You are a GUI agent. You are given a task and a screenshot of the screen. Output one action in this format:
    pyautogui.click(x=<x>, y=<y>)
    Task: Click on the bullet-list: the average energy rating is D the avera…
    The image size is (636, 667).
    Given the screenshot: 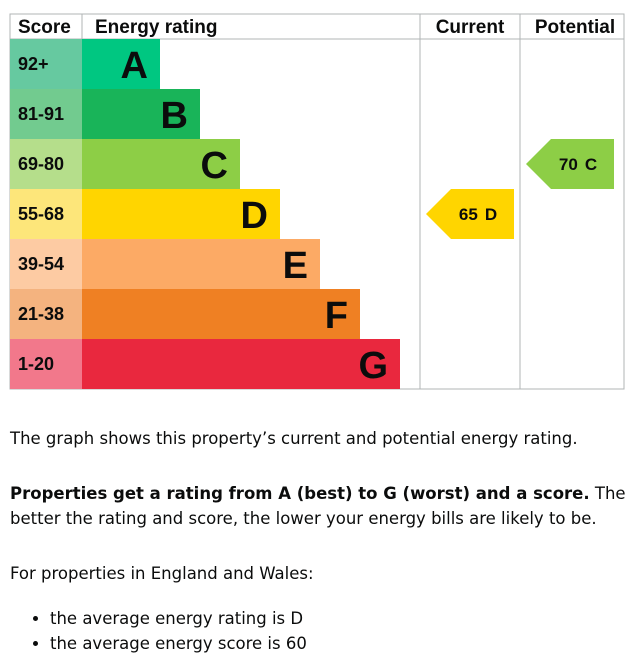 What is the action you would take?
    pyautogui.click(x=318, y=631)
    